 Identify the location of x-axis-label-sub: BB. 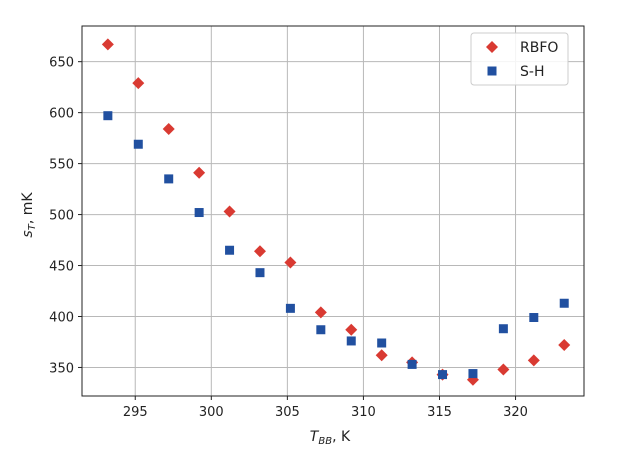
(325, 441).